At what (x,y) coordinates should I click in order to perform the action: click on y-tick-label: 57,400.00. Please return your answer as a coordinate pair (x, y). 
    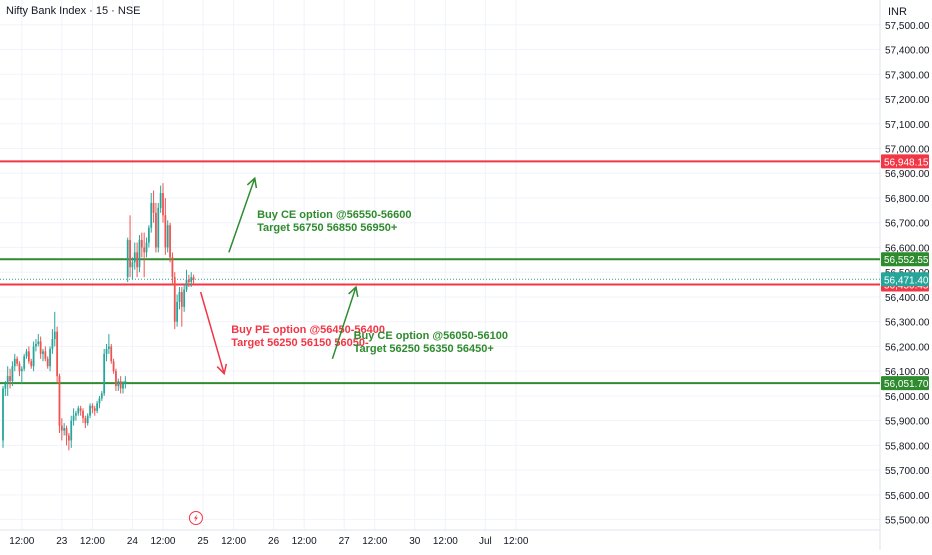
    Looking at the image, I should click on (907, 51).